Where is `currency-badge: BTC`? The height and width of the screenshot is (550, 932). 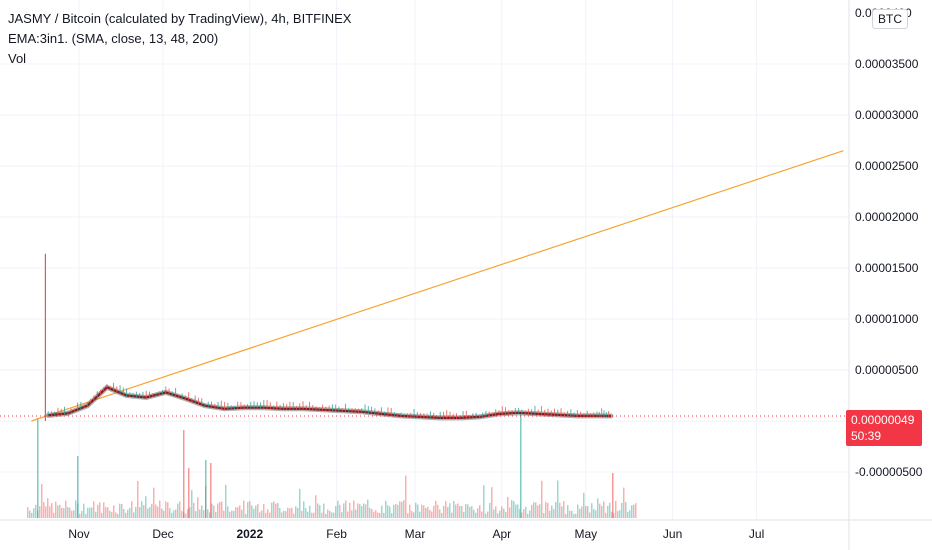
currency-badge: BTC is located at coordinates (890, 19).